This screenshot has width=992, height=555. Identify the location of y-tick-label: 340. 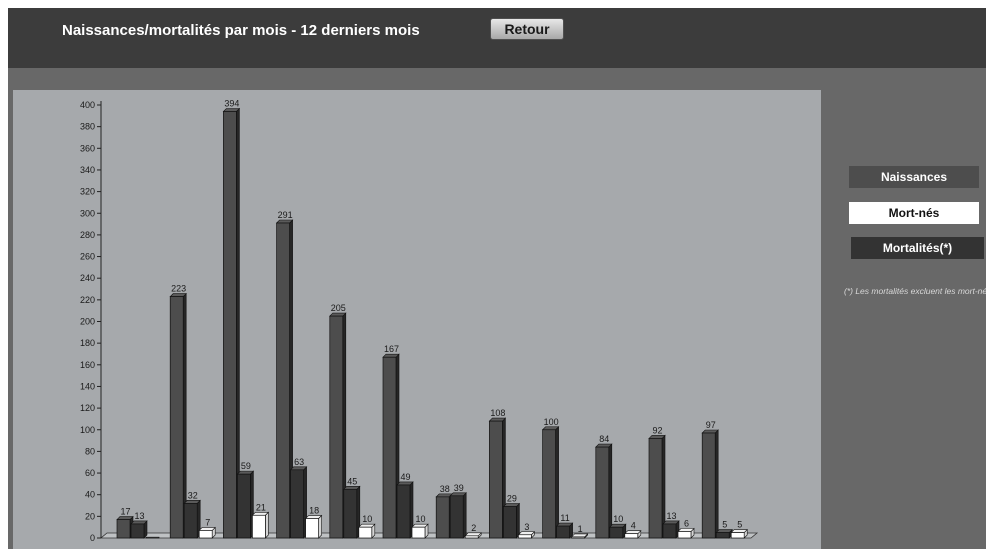
(87, 170).